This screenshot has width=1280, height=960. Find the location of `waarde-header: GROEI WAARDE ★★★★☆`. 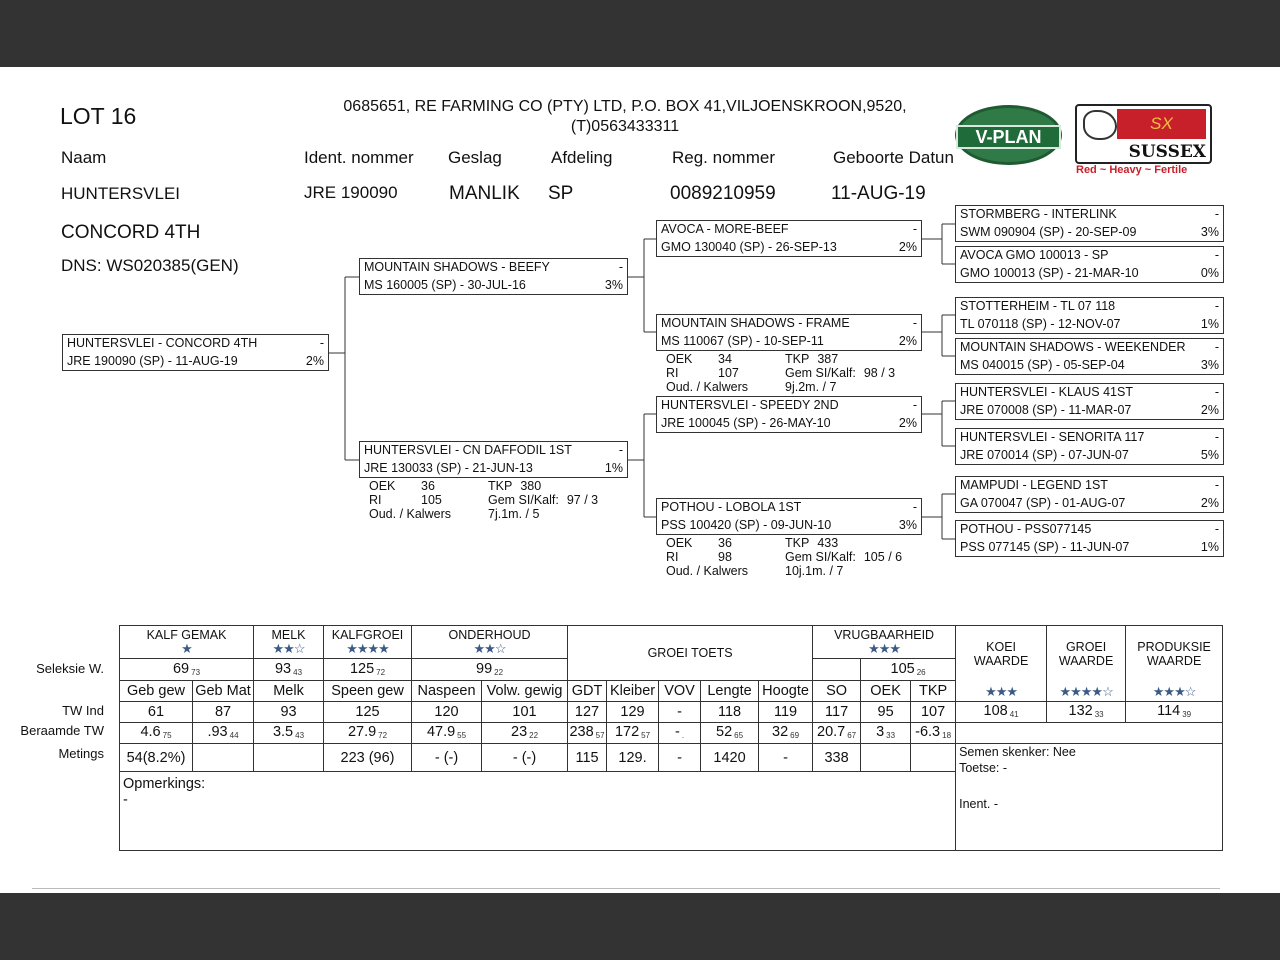

waarde-header: GROEI WAARDE ★★★★☆ is located at coordinates (1086, 663).